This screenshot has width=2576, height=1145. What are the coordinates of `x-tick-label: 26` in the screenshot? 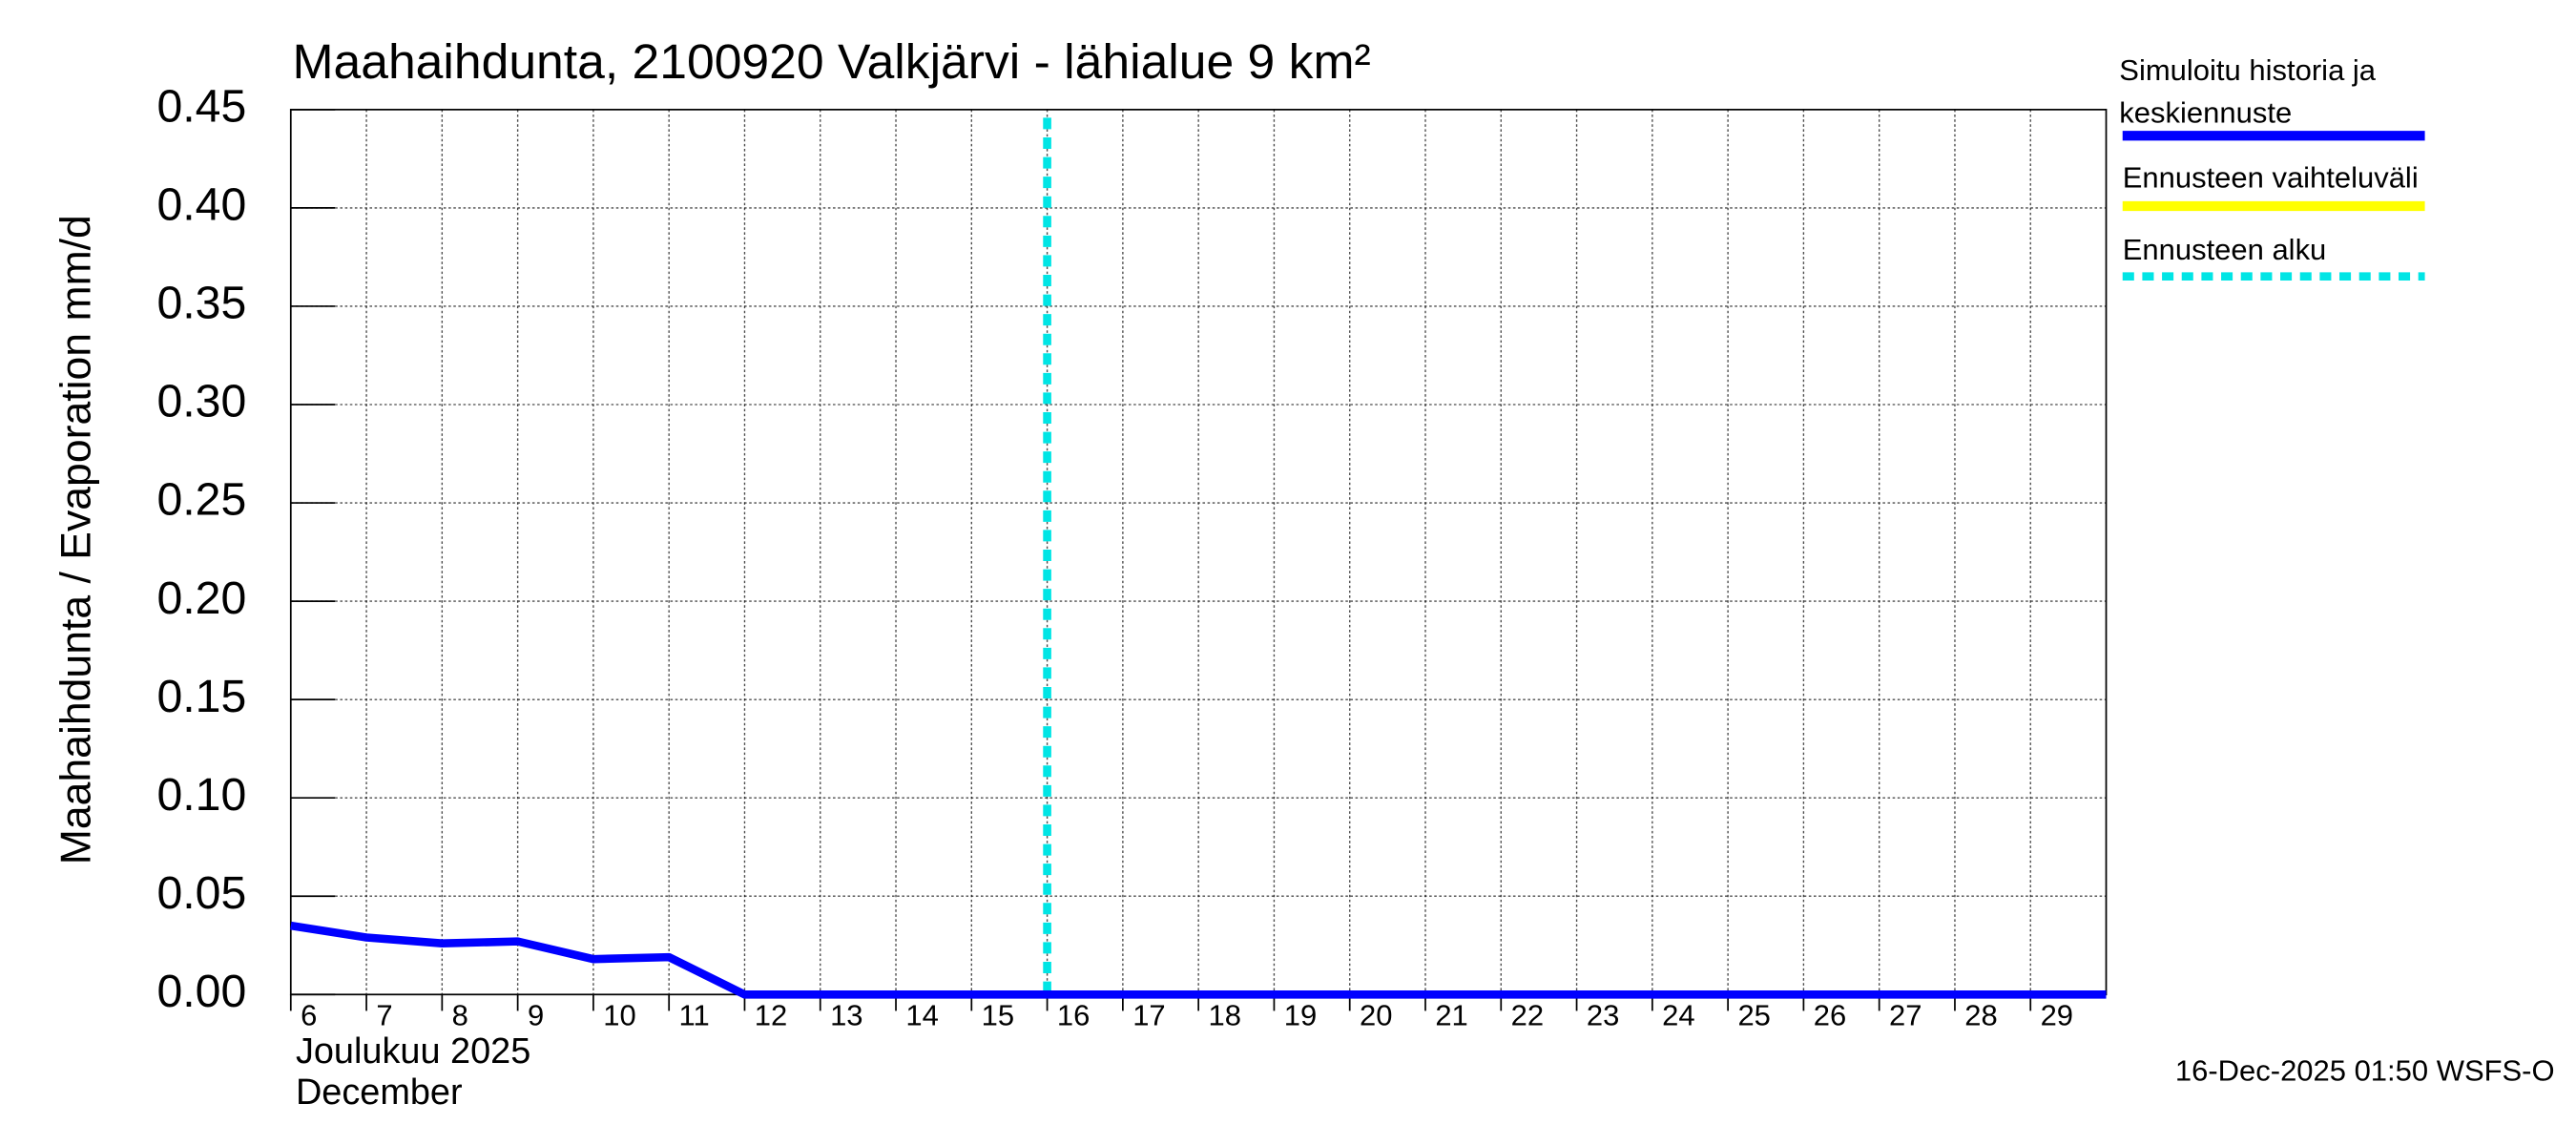 It's located at (1830, 1016).